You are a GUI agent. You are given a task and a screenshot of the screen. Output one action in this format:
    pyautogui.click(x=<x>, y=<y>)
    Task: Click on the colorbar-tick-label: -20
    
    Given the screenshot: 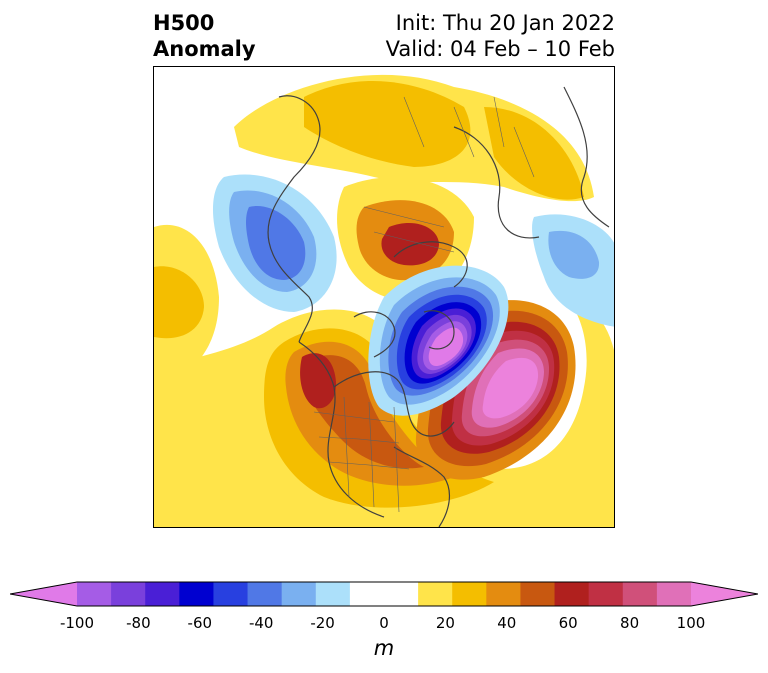 What is the action you would take?
    pyautogui.click(x=322, y=623)
    